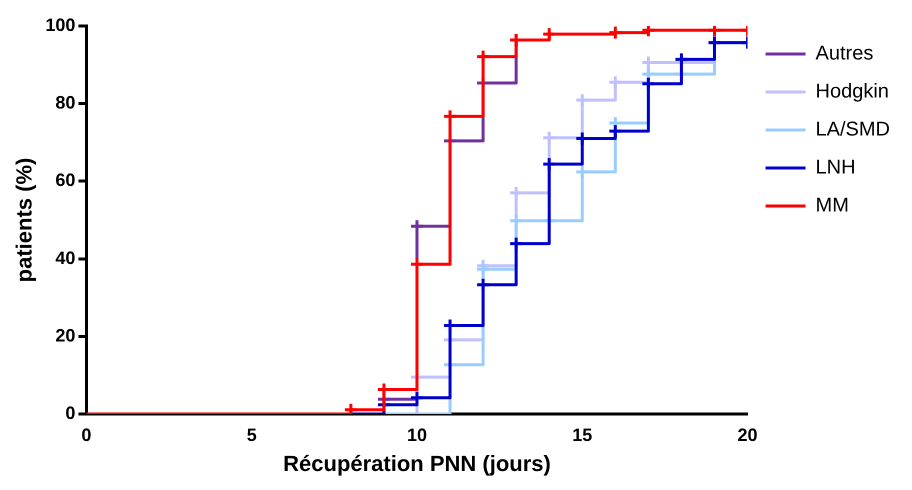 Image resolution: width=912 pixels, height=490 pixels. I want to click on y-tick-label: 60, so click(65, 180).